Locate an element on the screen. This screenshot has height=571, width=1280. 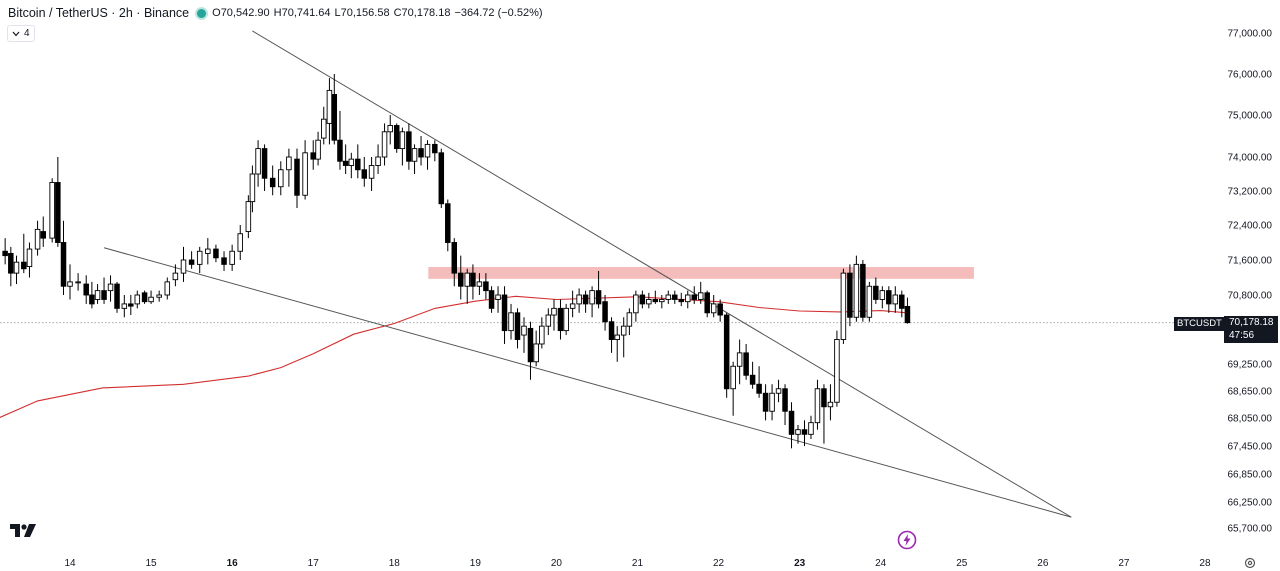
low-value: L70,156.58 is located at coordinates (362, 13).